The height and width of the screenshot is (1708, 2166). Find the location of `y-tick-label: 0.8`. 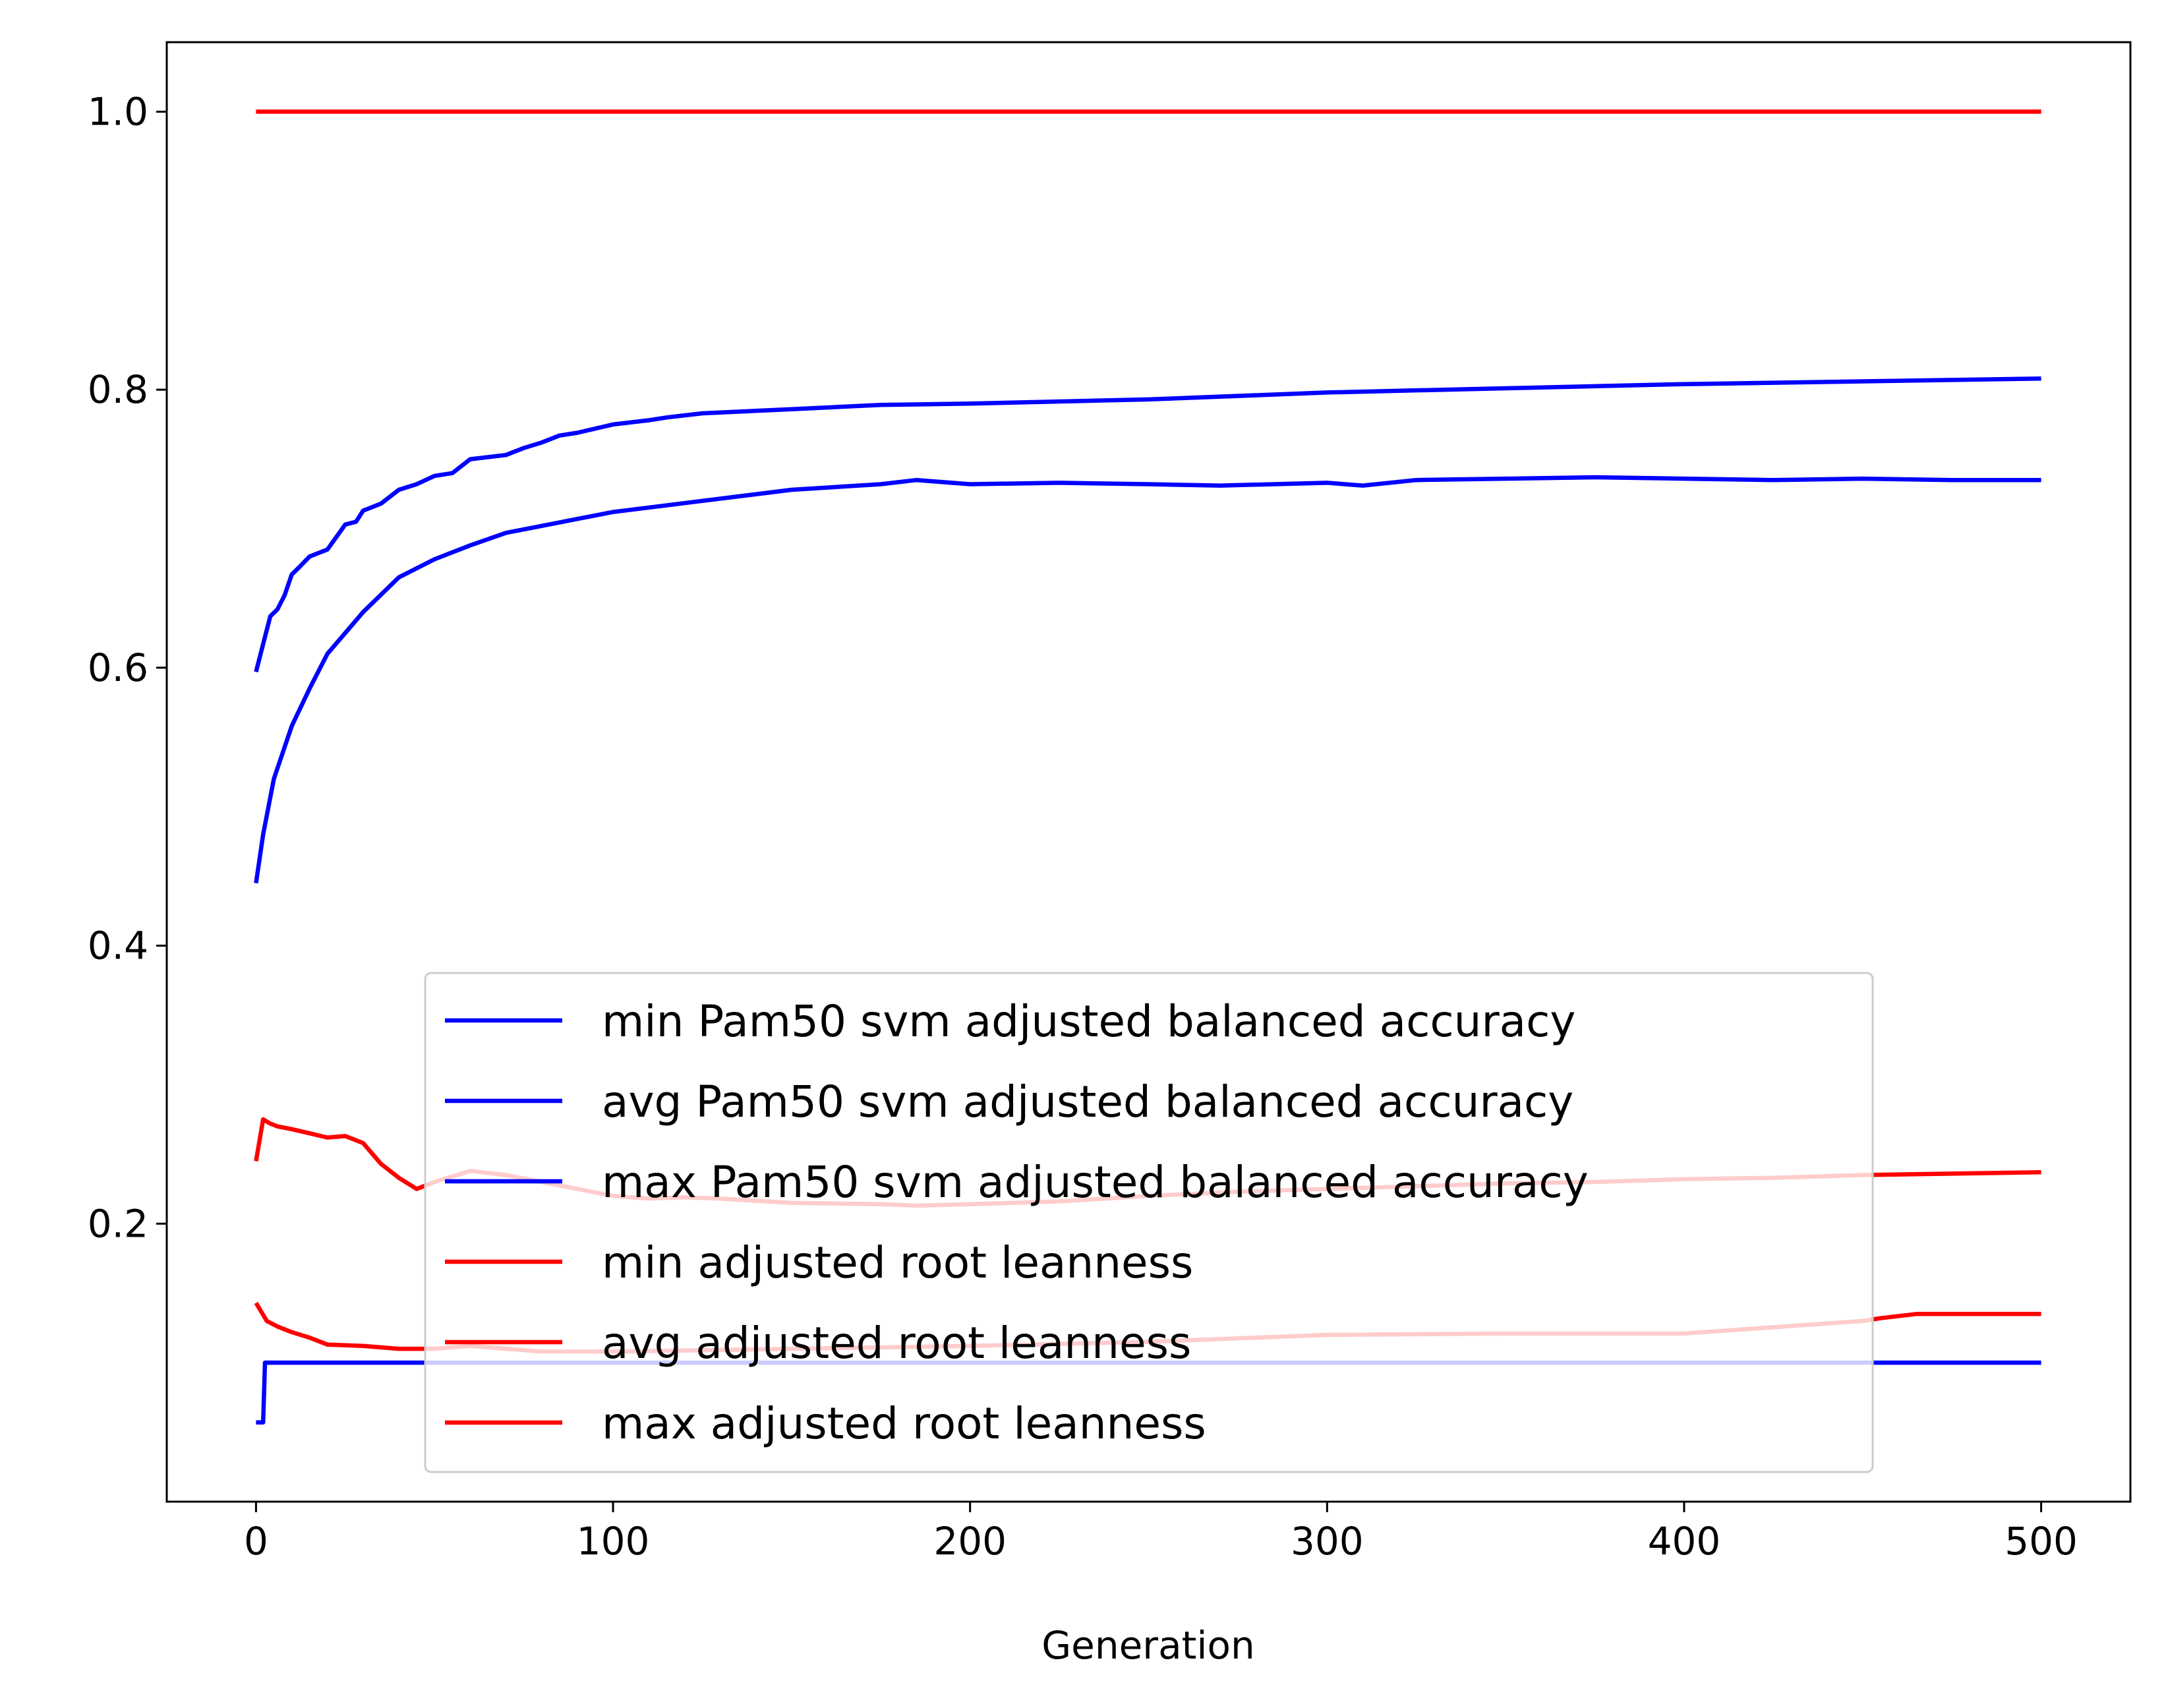

y-tick-label: 0.8 is located at coordinates (118, 390).